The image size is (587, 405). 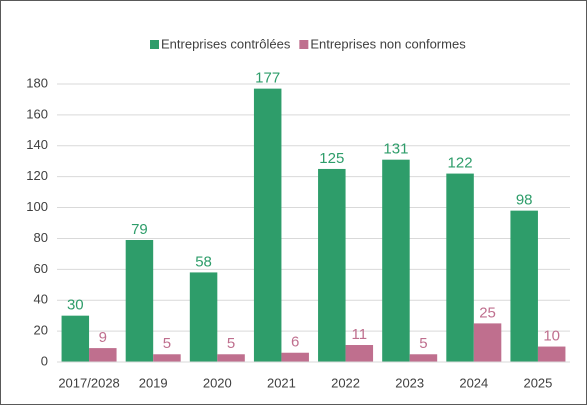 I want to click on x-tick-label: 2017/2028, so click(x=88, y=382).